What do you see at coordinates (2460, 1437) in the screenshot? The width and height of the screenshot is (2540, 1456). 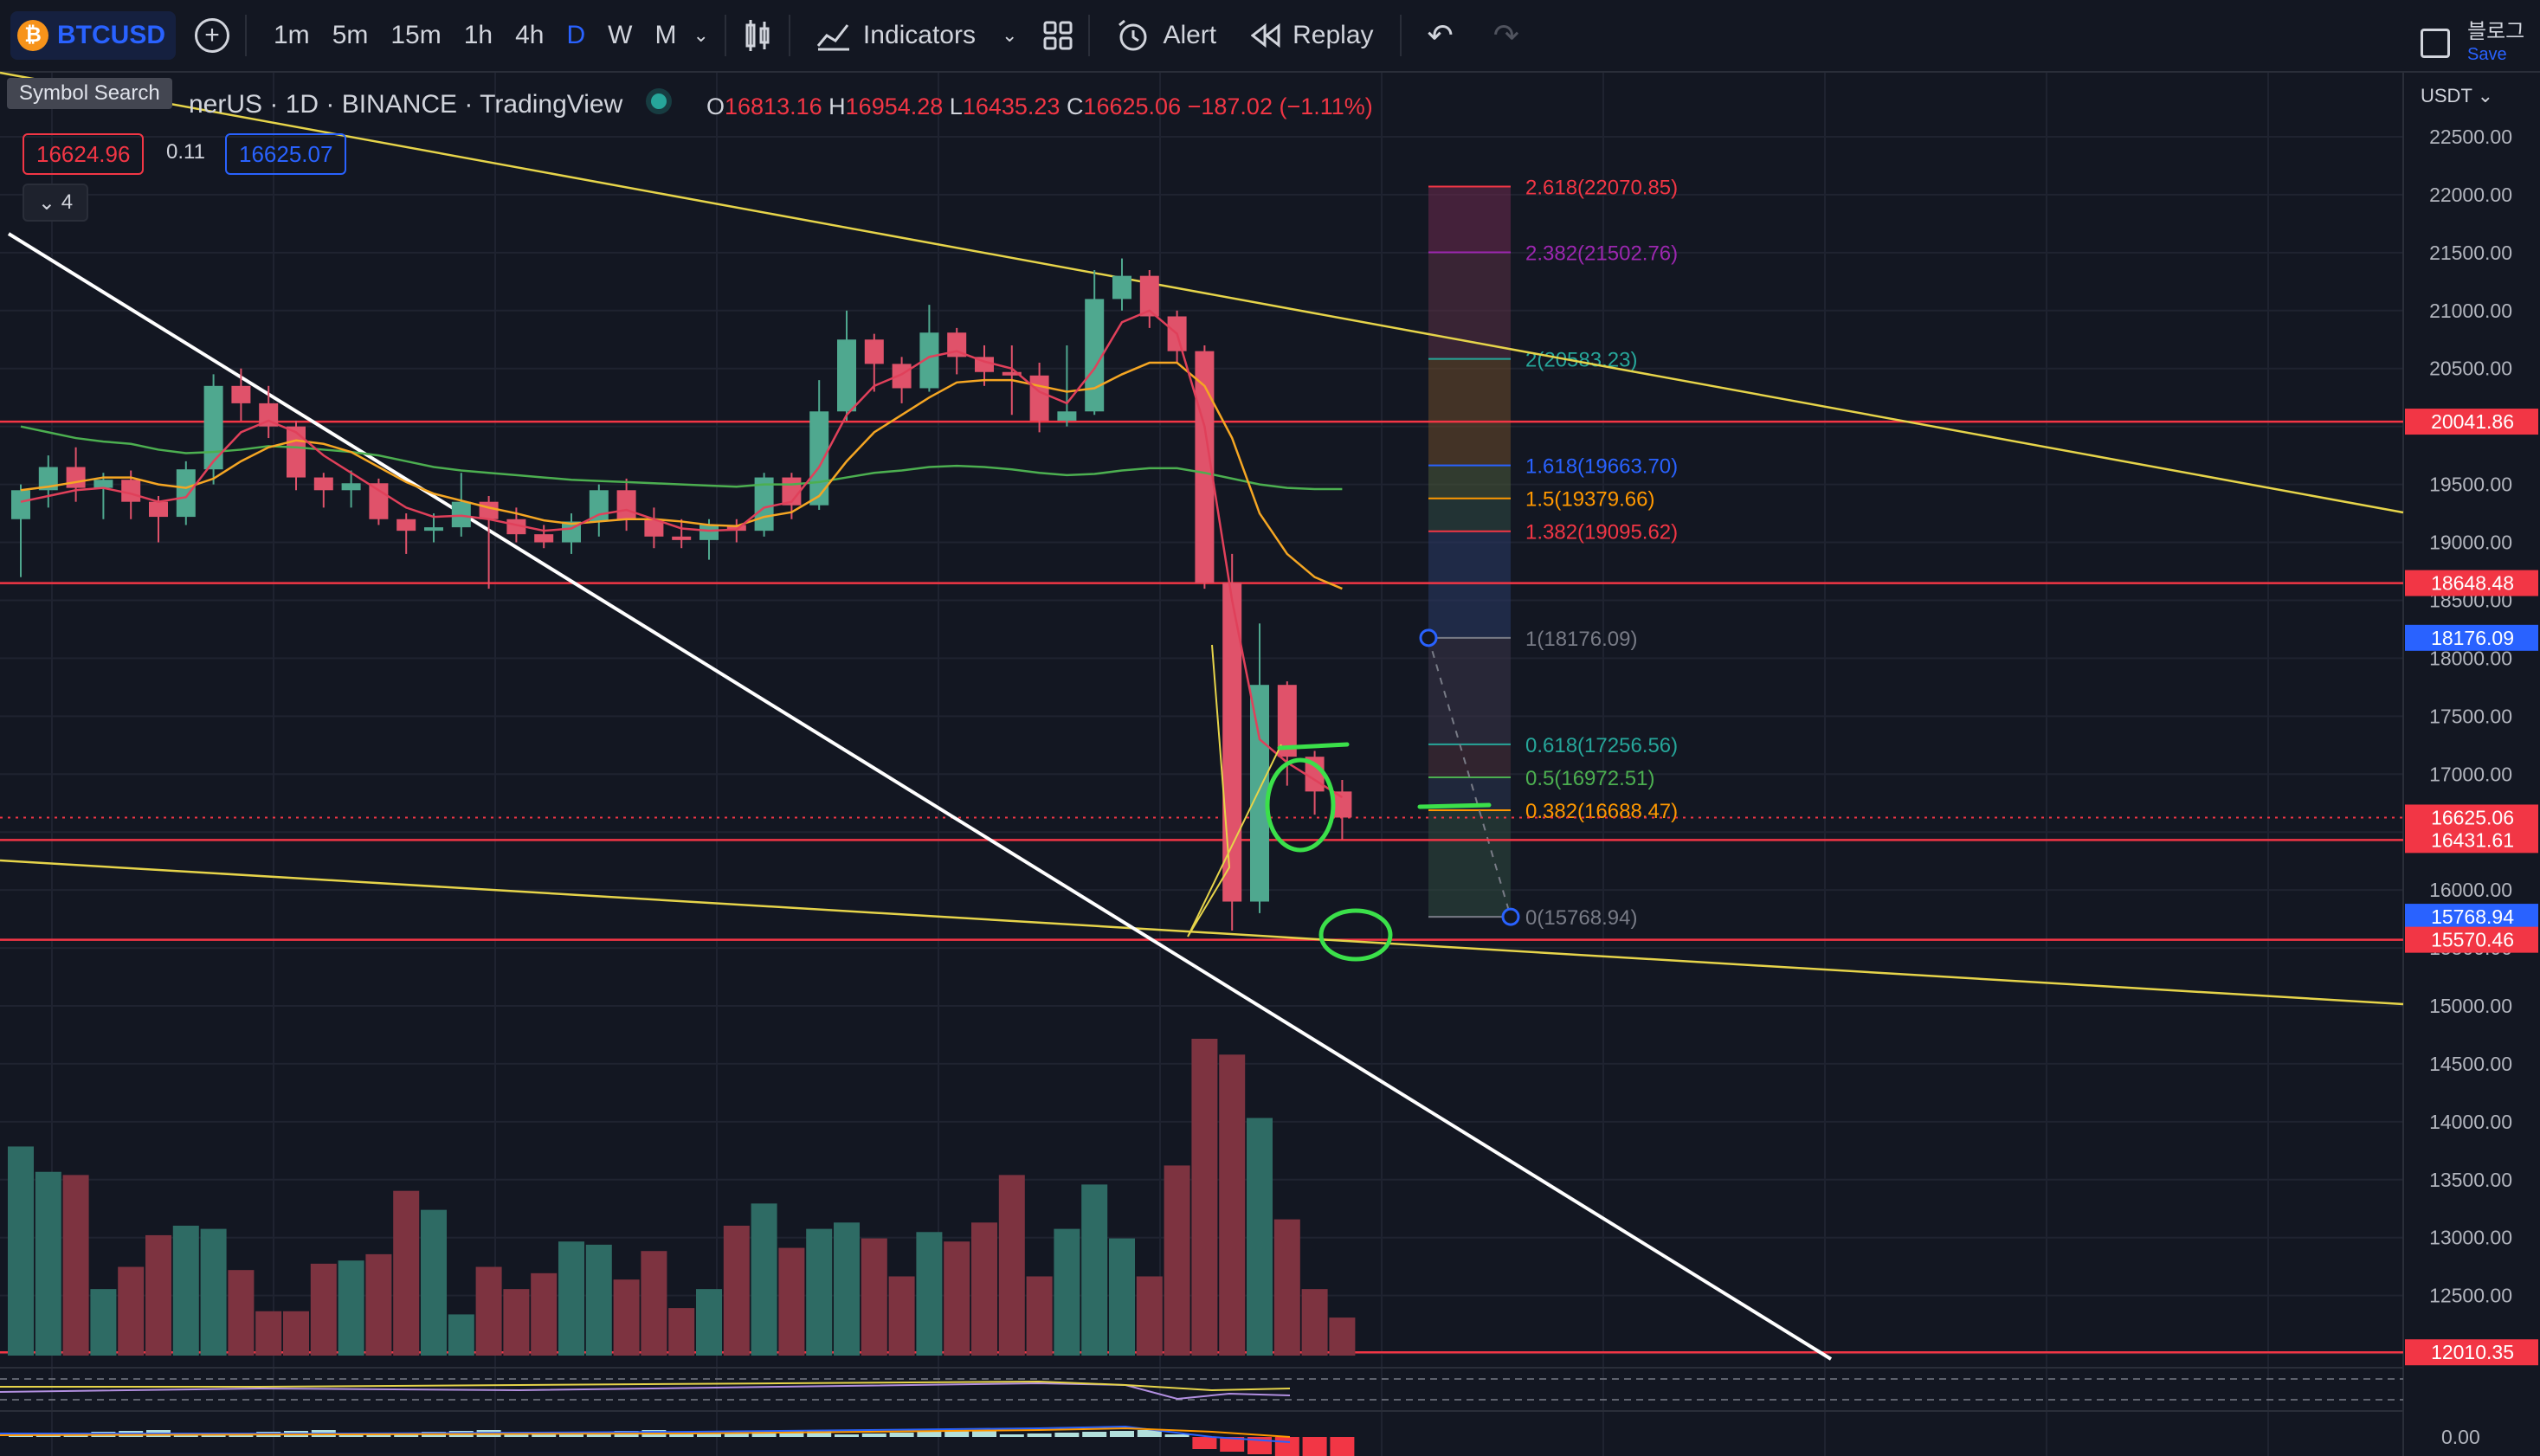 I see `volume-axis-tick: 0.00` at bounding box center [2460, 1437].